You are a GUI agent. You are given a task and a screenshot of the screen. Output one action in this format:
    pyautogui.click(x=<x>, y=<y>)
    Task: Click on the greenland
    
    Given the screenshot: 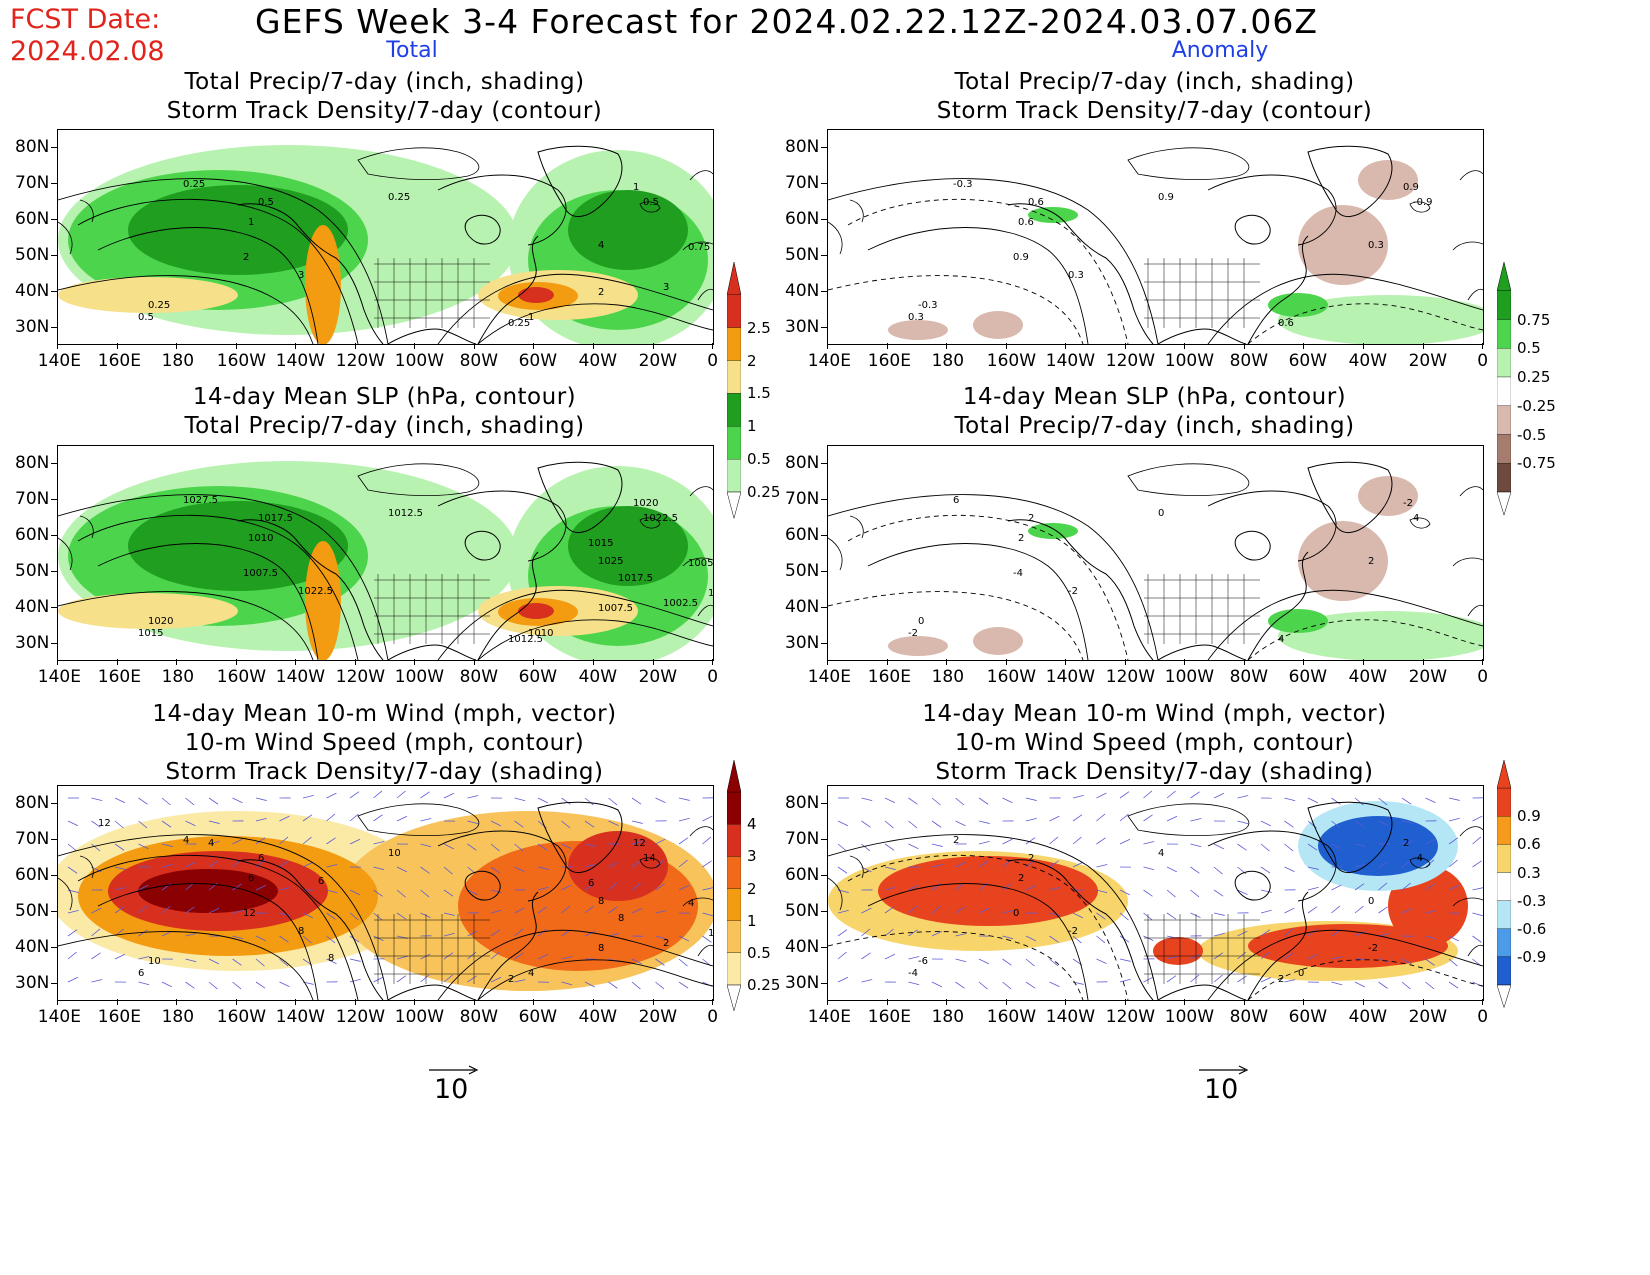 What is the action you would take?
    pyautogui.click(x=1350, y=497)
    